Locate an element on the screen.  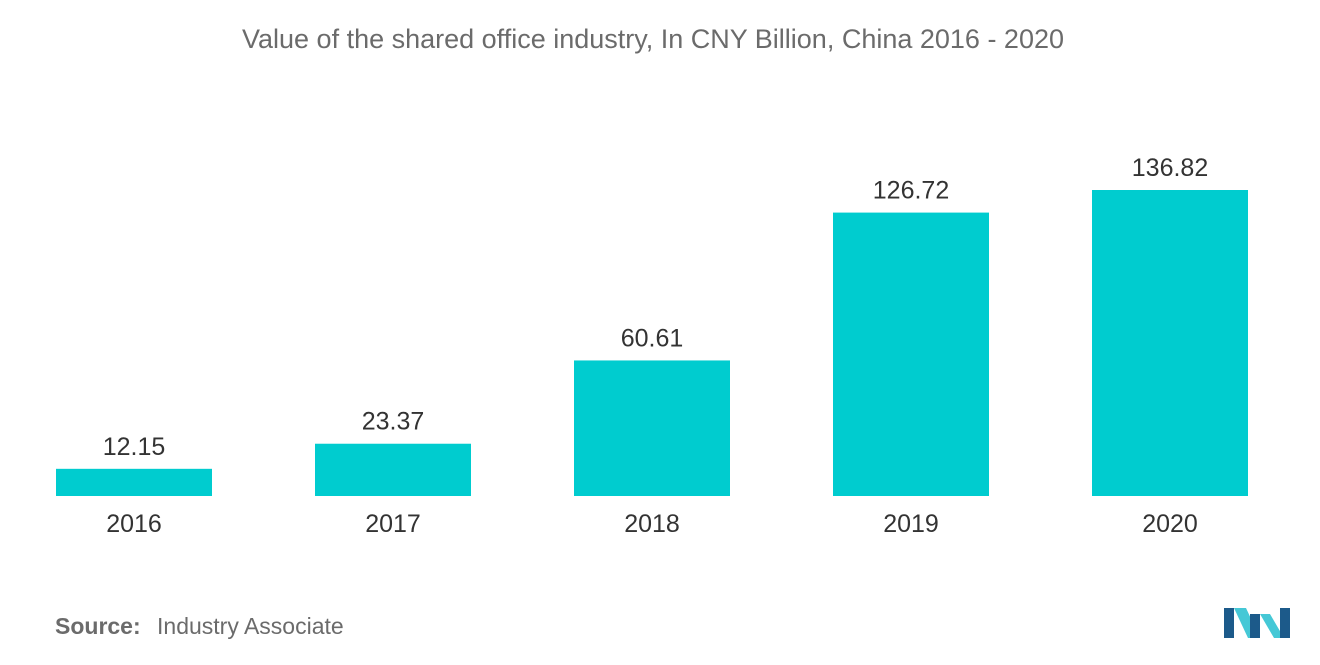
bar-2017 is located at coordinates (393, 469).